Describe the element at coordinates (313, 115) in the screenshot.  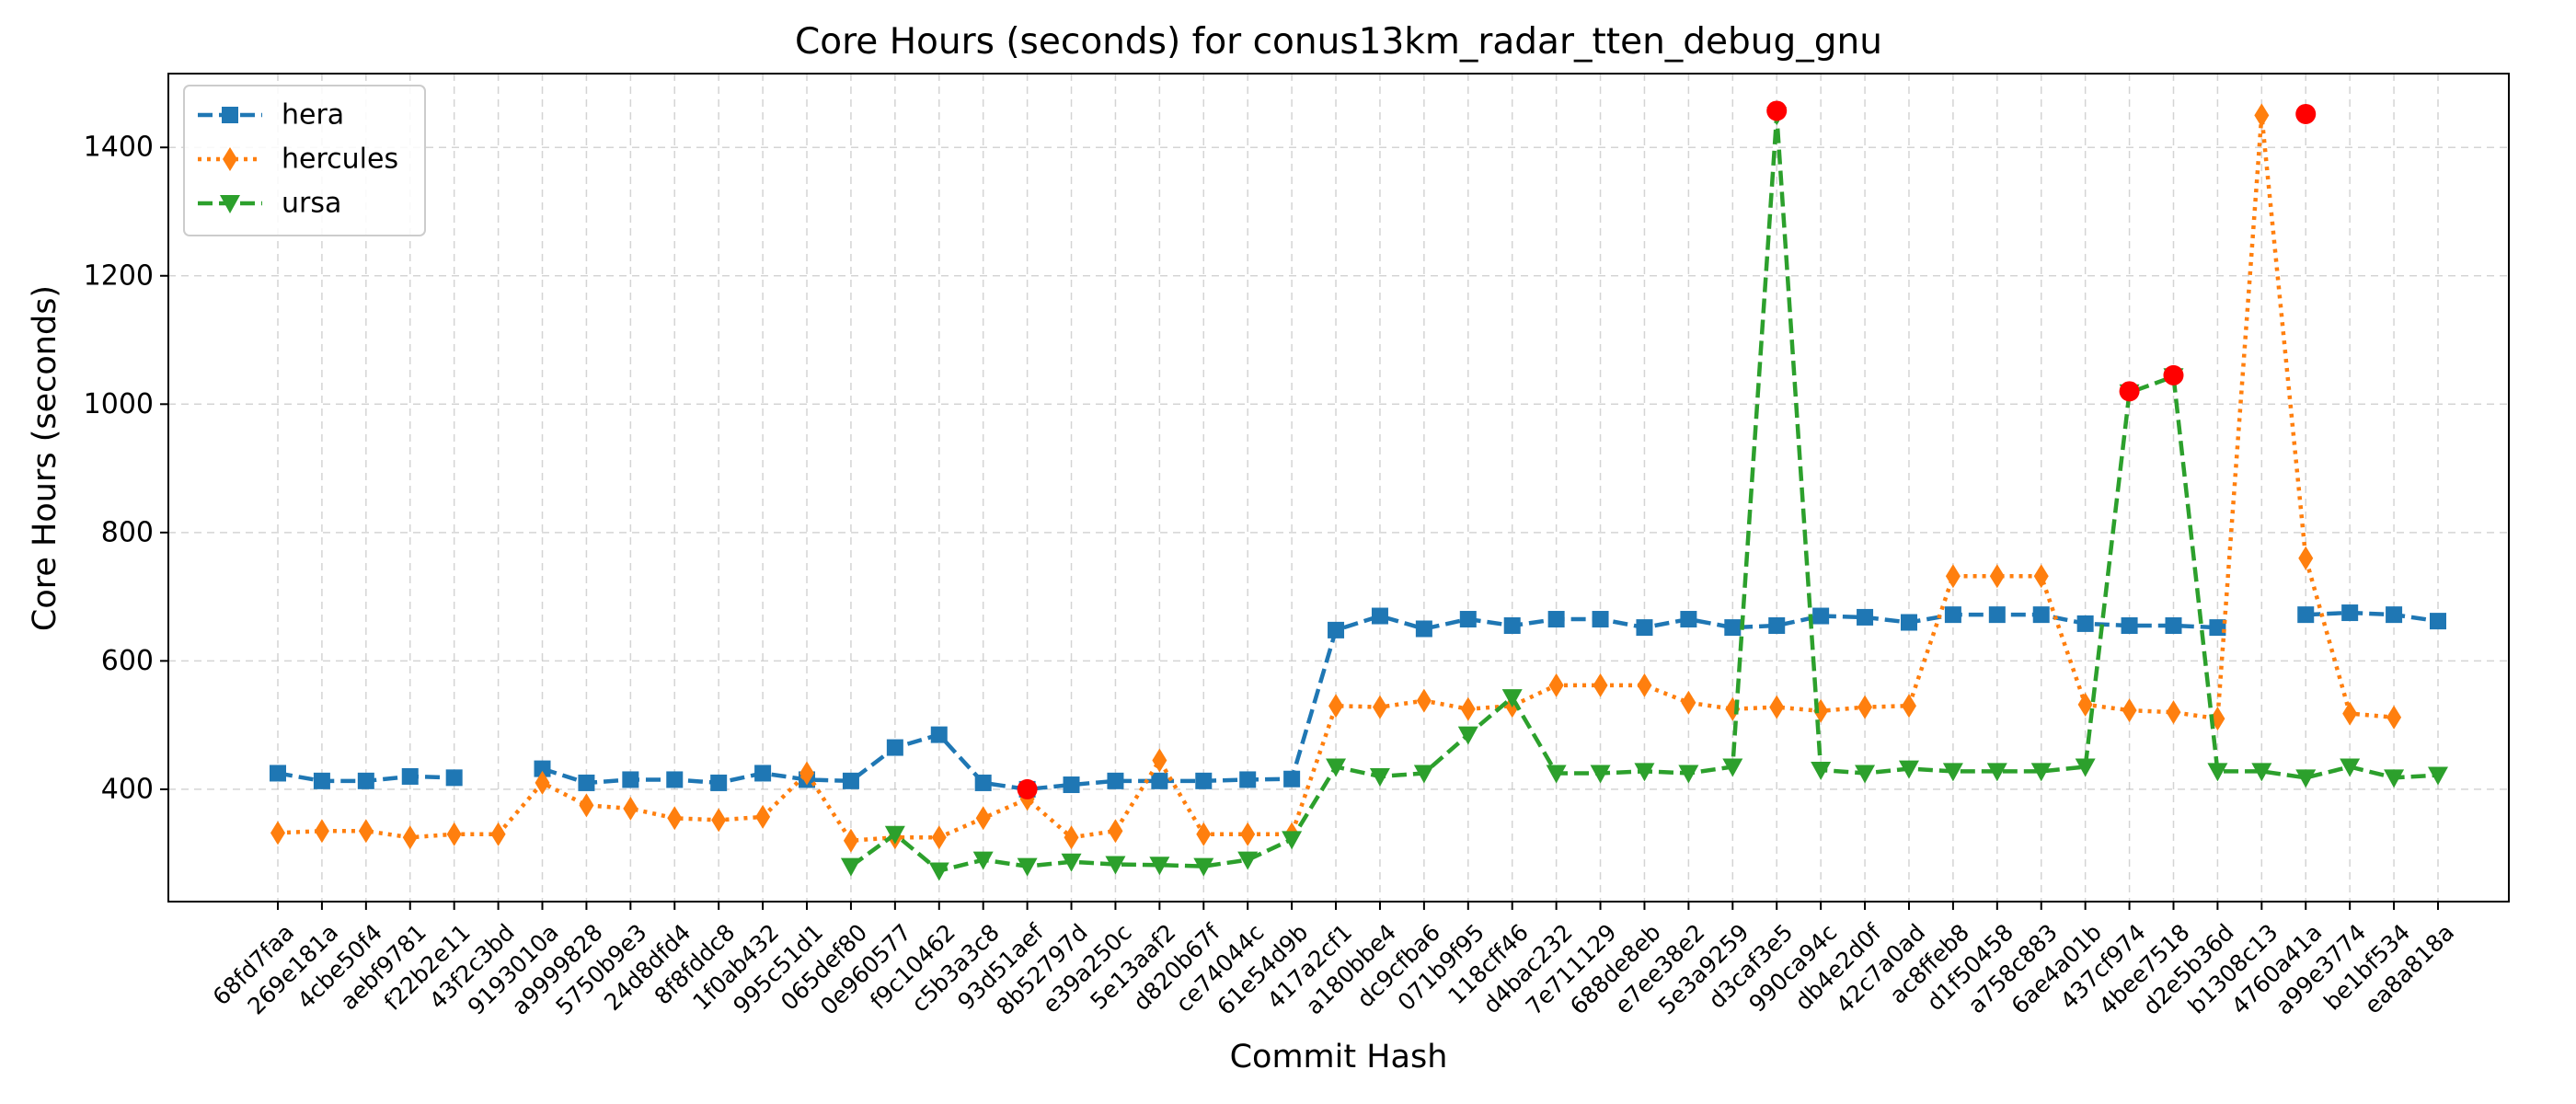
I see `legend-label: hera` at that location.